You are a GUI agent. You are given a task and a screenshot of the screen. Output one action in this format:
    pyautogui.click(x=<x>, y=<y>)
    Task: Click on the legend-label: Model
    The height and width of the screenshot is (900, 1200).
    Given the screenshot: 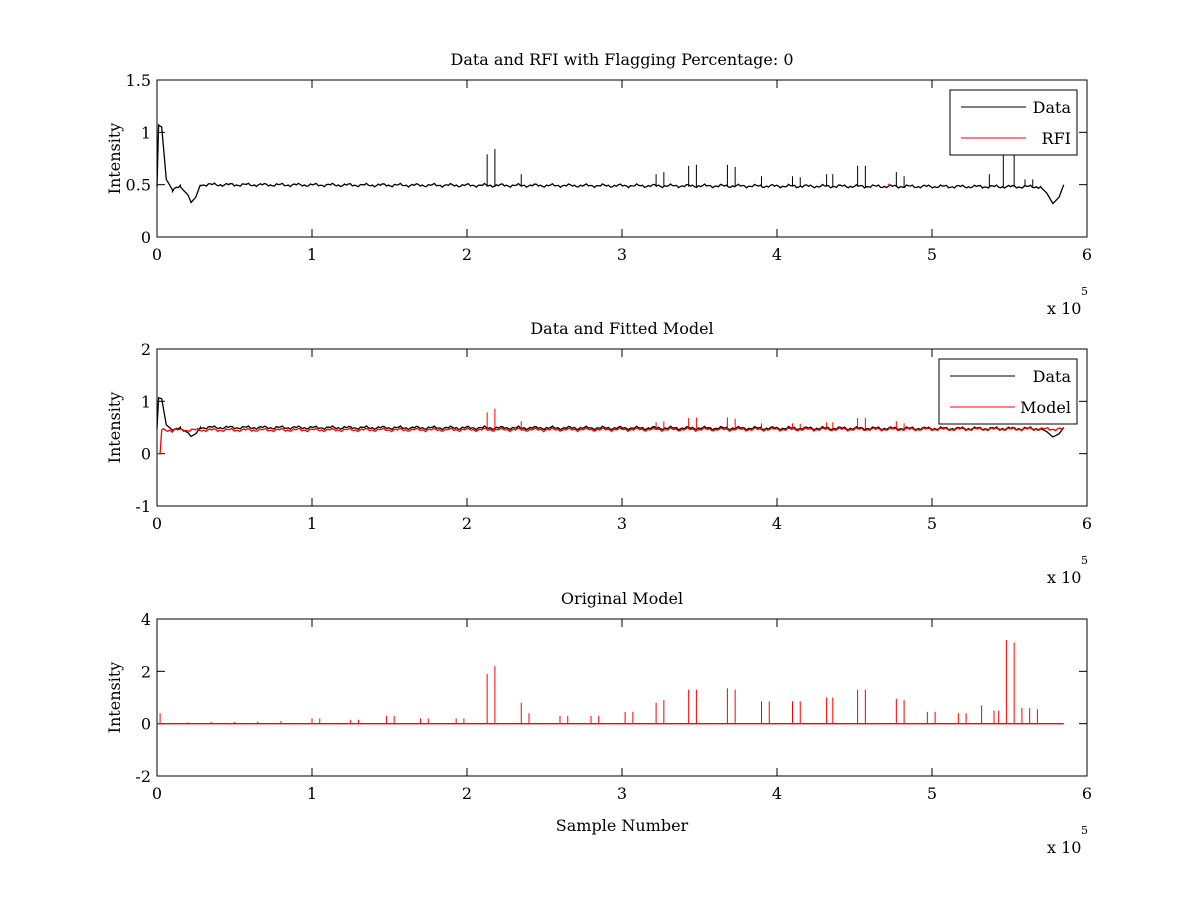 What is the action you would take?
    pyautogui.click(x=1045, y=407)
    